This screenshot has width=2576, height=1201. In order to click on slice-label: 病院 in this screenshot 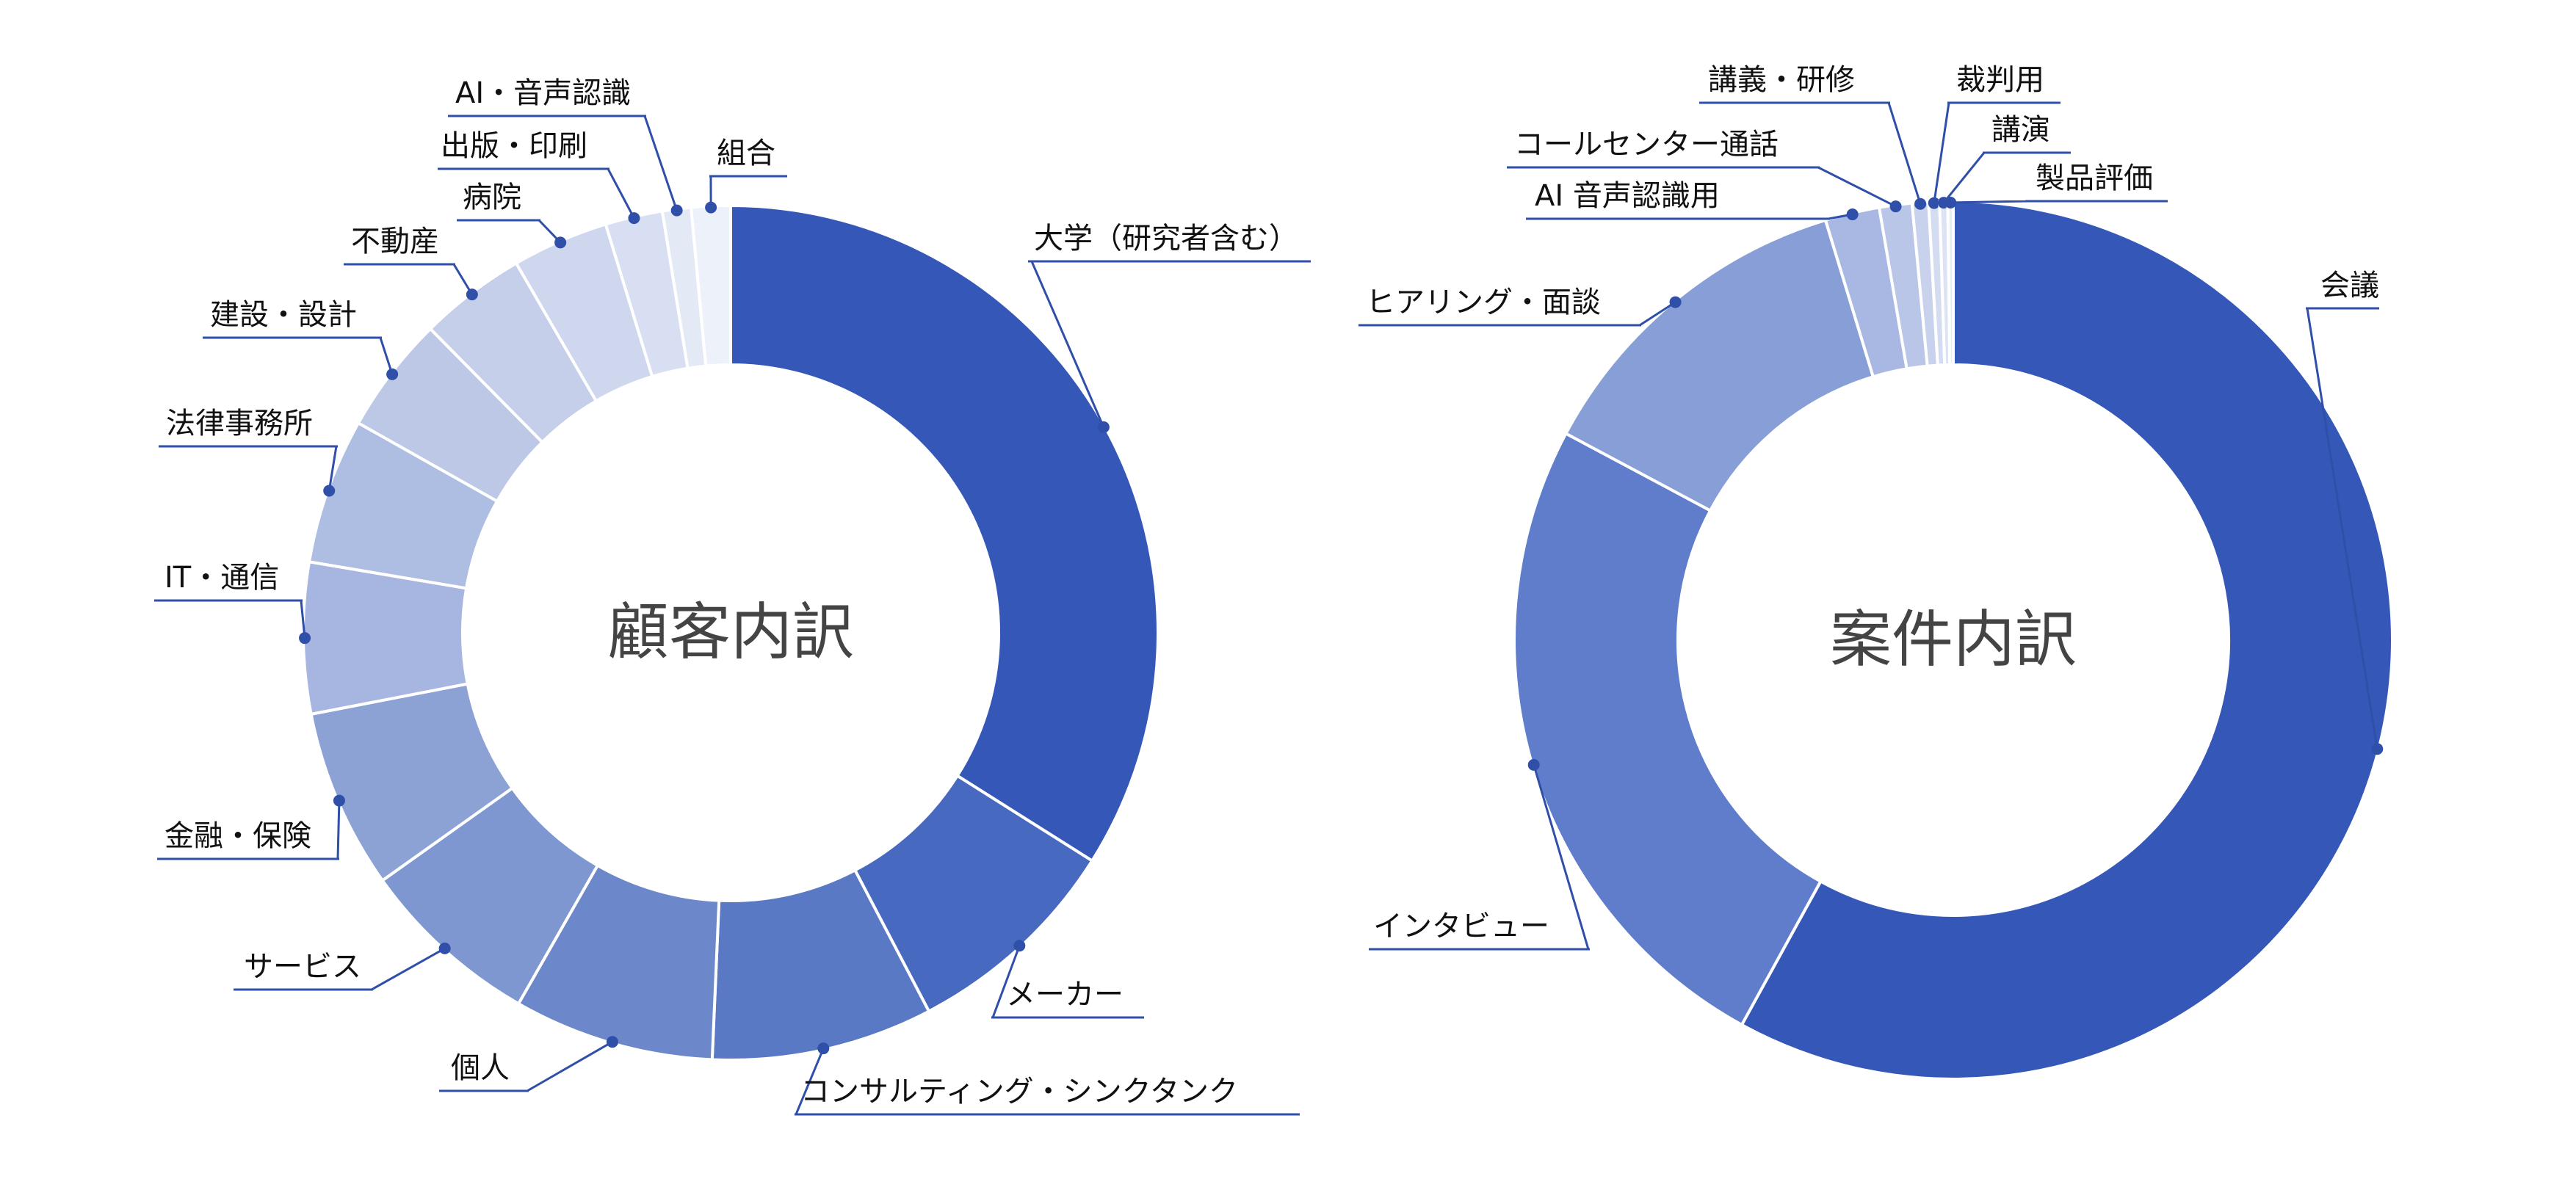, I will do `click(492, 197)`.